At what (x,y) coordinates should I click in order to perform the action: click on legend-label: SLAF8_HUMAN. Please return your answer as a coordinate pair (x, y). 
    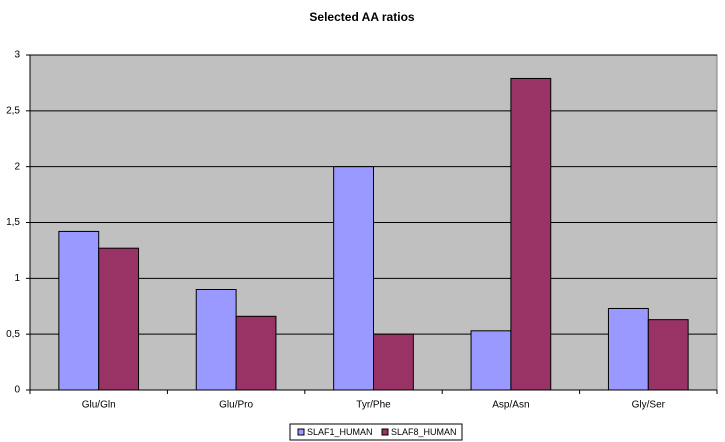
    Looking at the image, I should click on (424, 432).